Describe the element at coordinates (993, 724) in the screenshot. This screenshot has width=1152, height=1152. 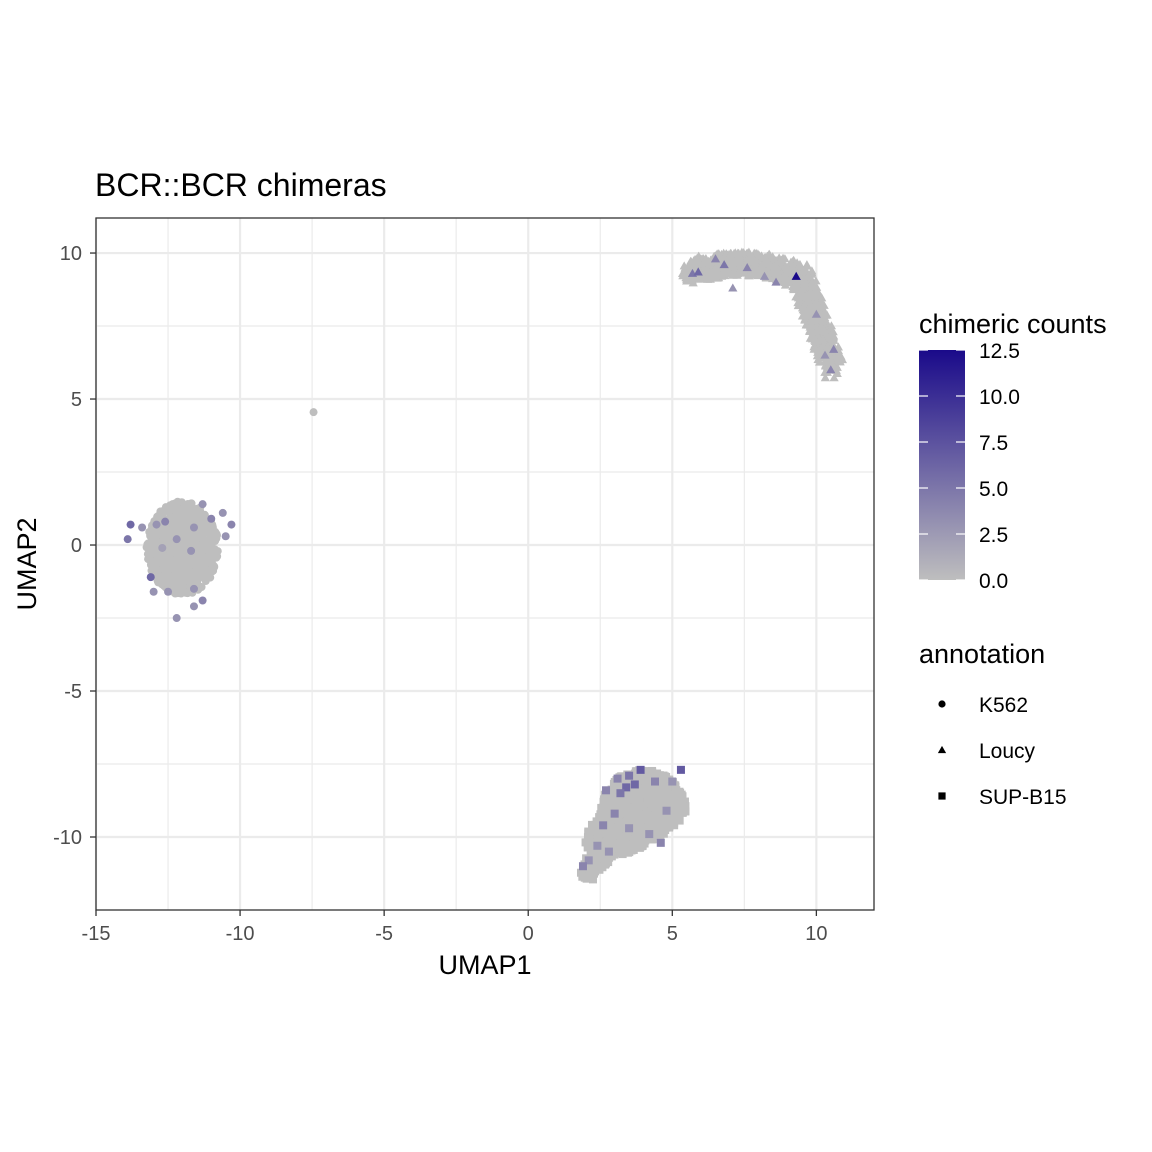
I see `shape-legend: annotation K562 Loucy SUP-B15` at that location.